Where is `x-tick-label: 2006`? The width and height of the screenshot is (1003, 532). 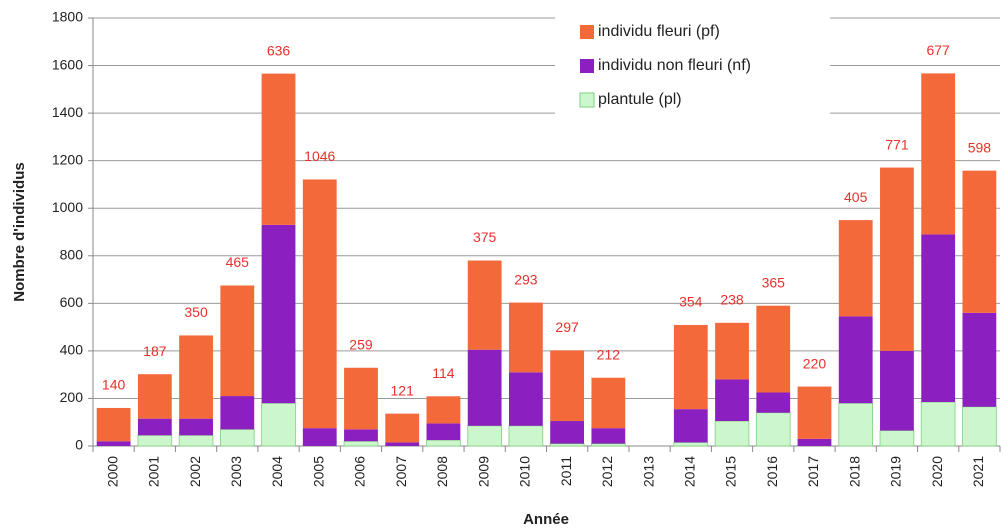 x-tick-label: 2006 is located at coordinates (360, 471).